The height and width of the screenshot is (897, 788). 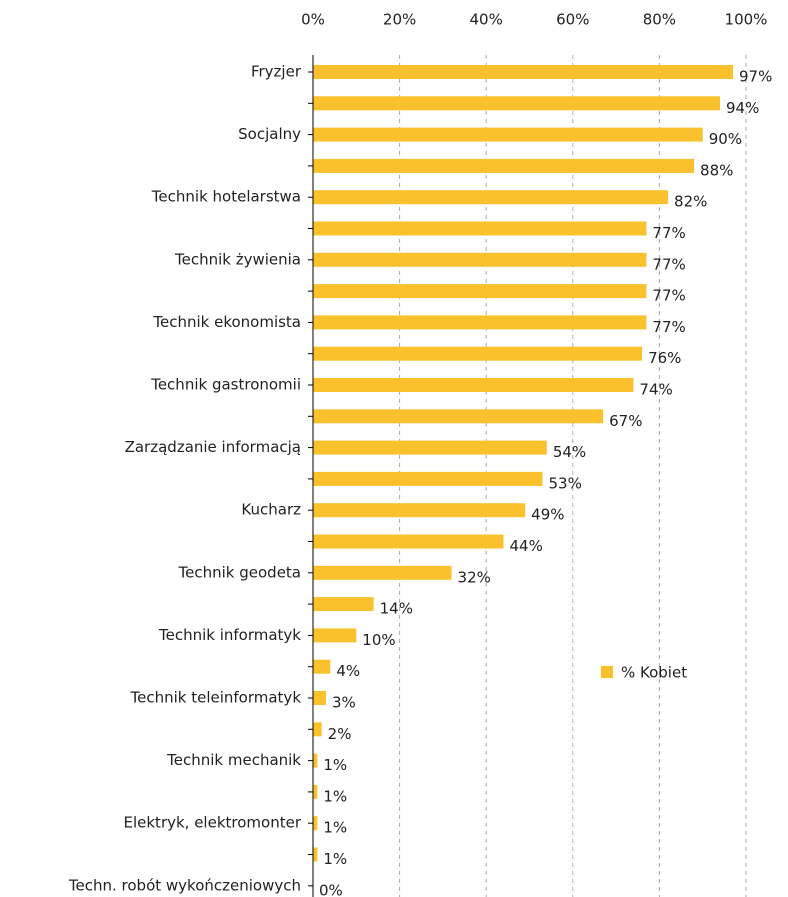 What do you see at coordinates (664, 358) in the screenshot?
I see `value-label: 76%` at bounding box center [664, 358].